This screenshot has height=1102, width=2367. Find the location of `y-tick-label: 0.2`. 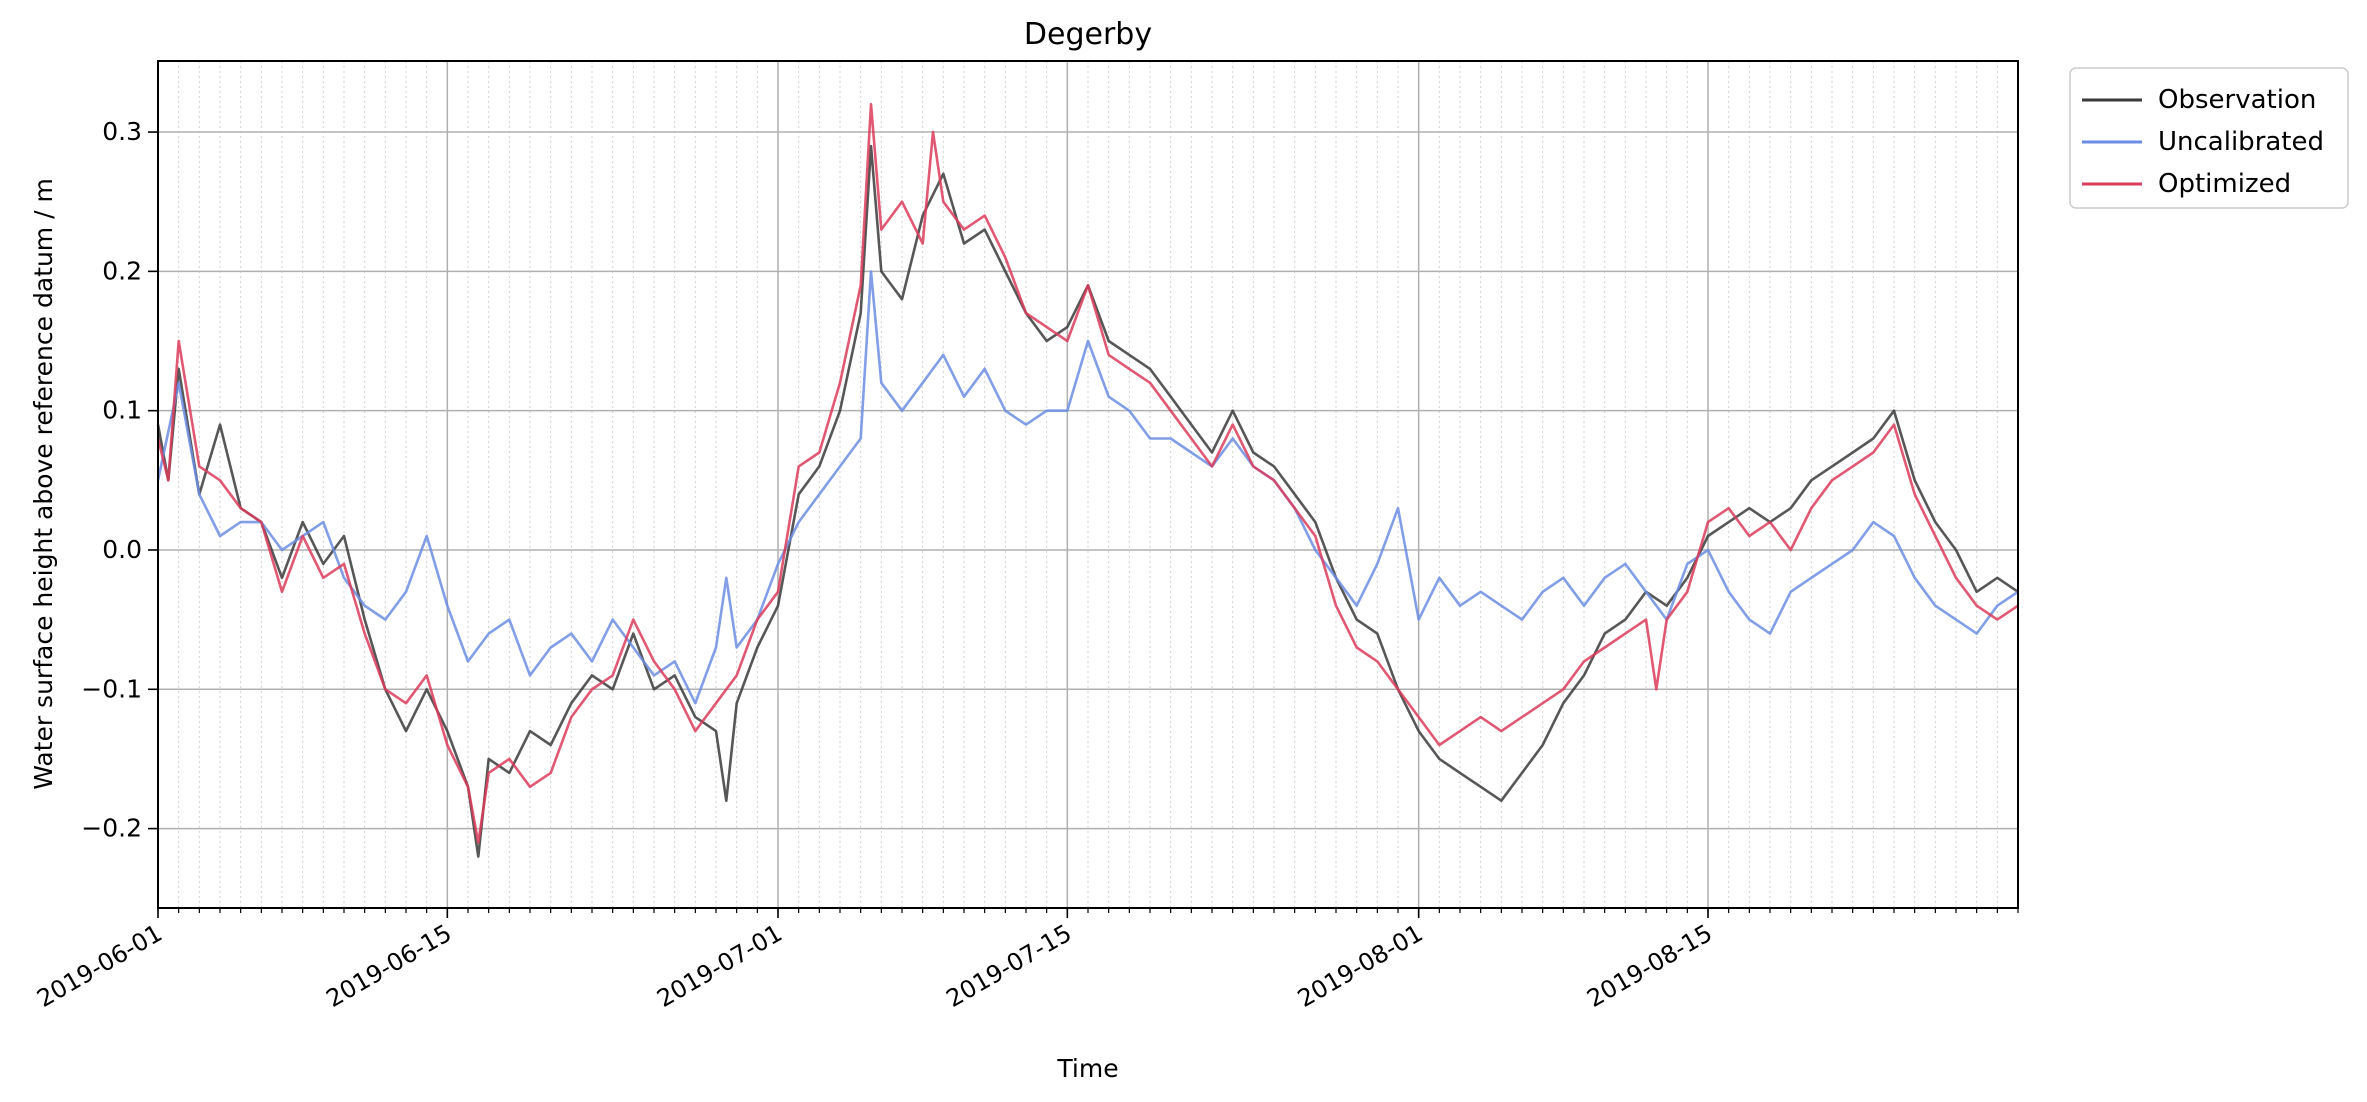

y-tick-label: 0.2 is located at coordinates (122, 270).